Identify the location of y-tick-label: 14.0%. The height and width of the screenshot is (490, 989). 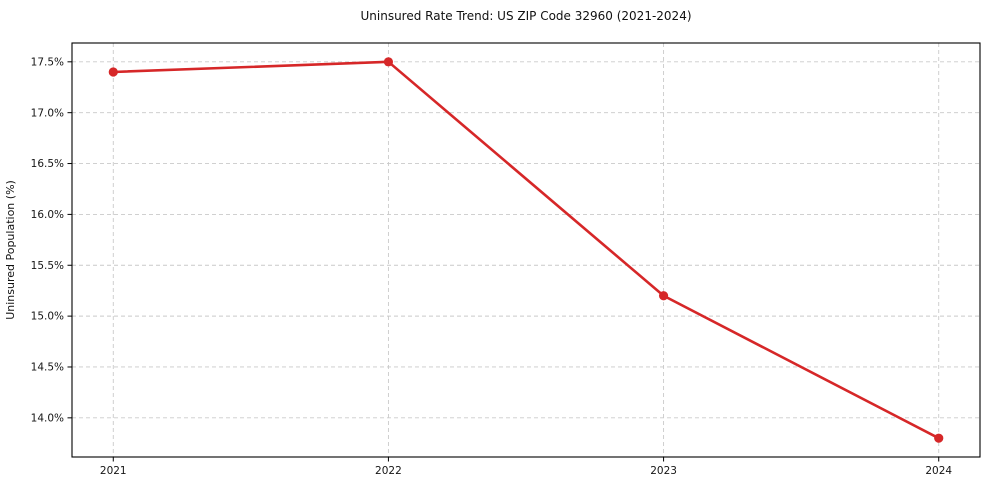
(47, 418).